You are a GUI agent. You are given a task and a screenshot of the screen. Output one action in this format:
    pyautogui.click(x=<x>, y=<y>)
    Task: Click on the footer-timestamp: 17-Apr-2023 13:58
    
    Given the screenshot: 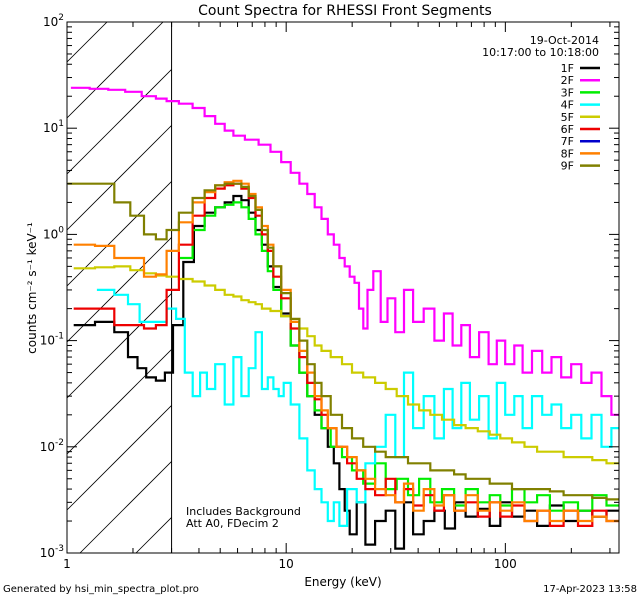 What is the action you would take?
    pyautogui.click(x=590, y=589)
    